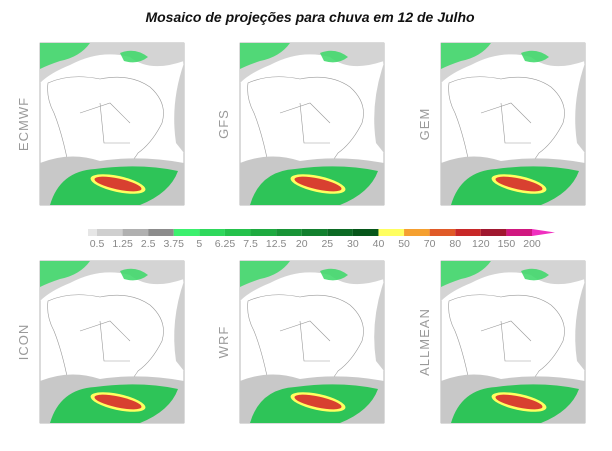 The image size is (612, 451). What do you see at coordinates (223, 342) in the screenshot?
I see `model-label: WRF` at bounding box center [223, 342].